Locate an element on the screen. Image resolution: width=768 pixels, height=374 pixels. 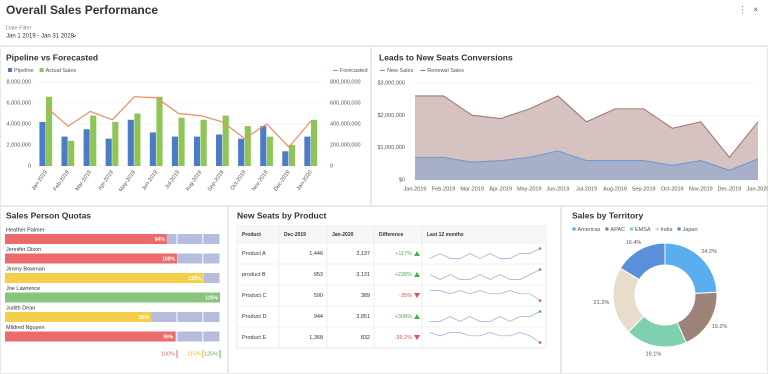
x-tick-label: Jun-2019 is located at coordinates (557, 189).